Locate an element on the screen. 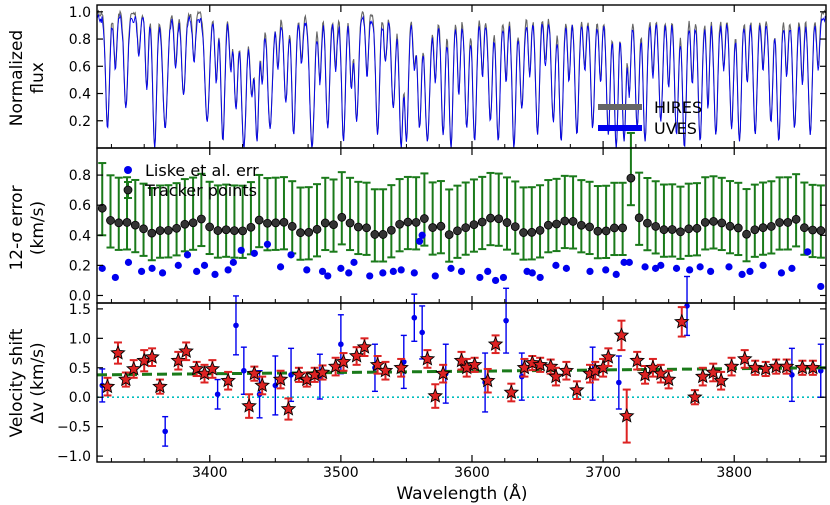  x-tick-label: 3700 is located at coordinates (603, 473).